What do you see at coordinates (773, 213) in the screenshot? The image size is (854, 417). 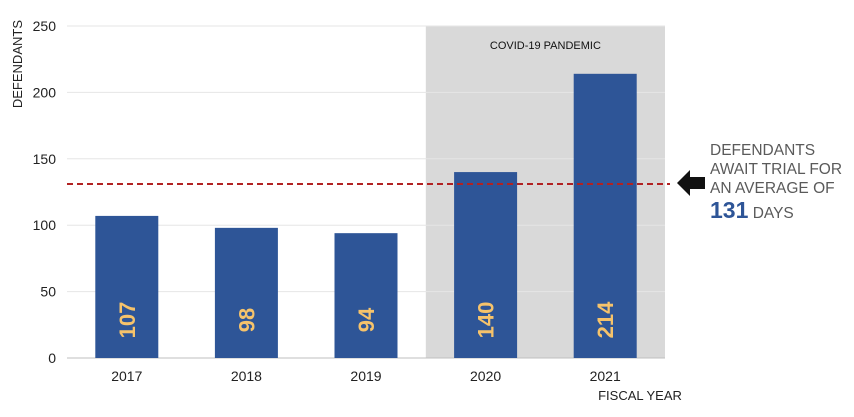 I see `callout-unit: DAYS` at bounding box center [773, 213].